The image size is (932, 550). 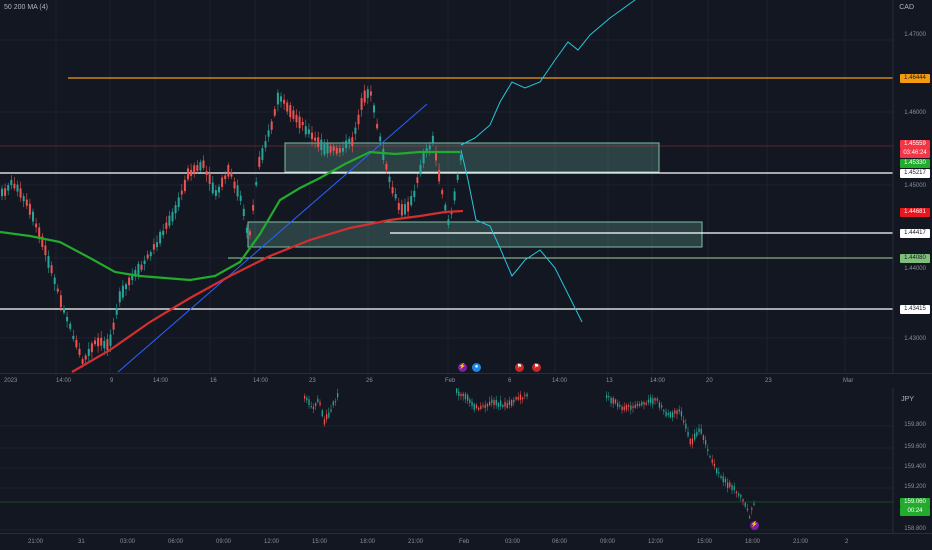 What do you see at coordinates (656, 542) in the screenshot?
I see `time-label: 12:00` at bounding box center [656, 542].